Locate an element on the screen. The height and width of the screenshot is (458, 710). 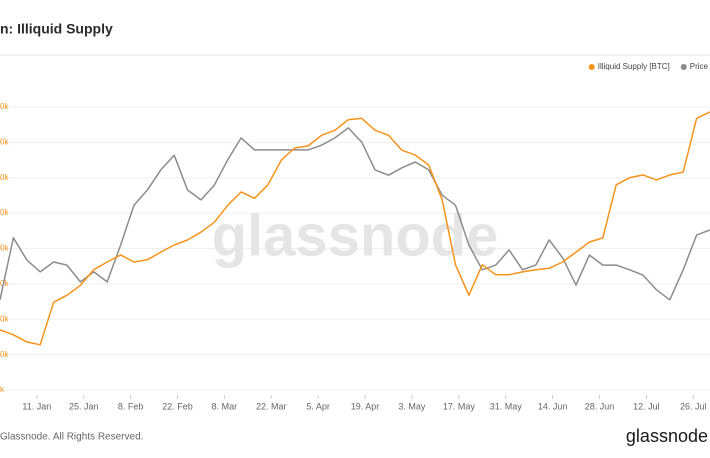
x-tick-label: 26. Jul is located at coordinates (693, 406).